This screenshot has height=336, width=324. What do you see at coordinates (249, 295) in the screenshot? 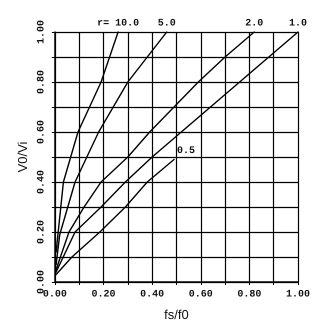
I see `x-tick-label: 0.80` at bounding box center [249, 295].